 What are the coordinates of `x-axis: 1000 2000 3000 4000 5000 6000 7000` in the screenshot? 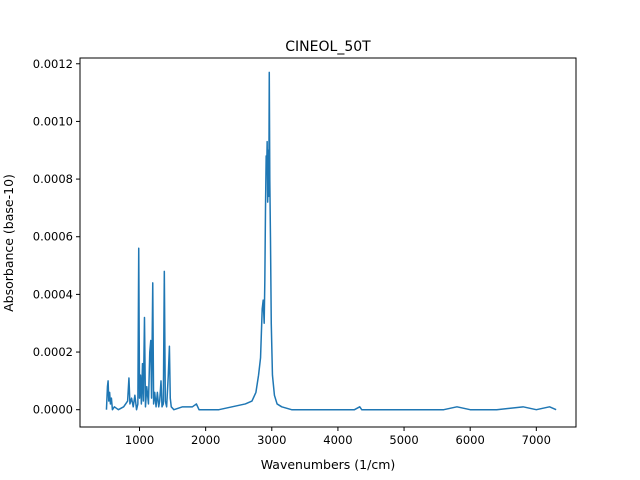 It's located at (338, 437).